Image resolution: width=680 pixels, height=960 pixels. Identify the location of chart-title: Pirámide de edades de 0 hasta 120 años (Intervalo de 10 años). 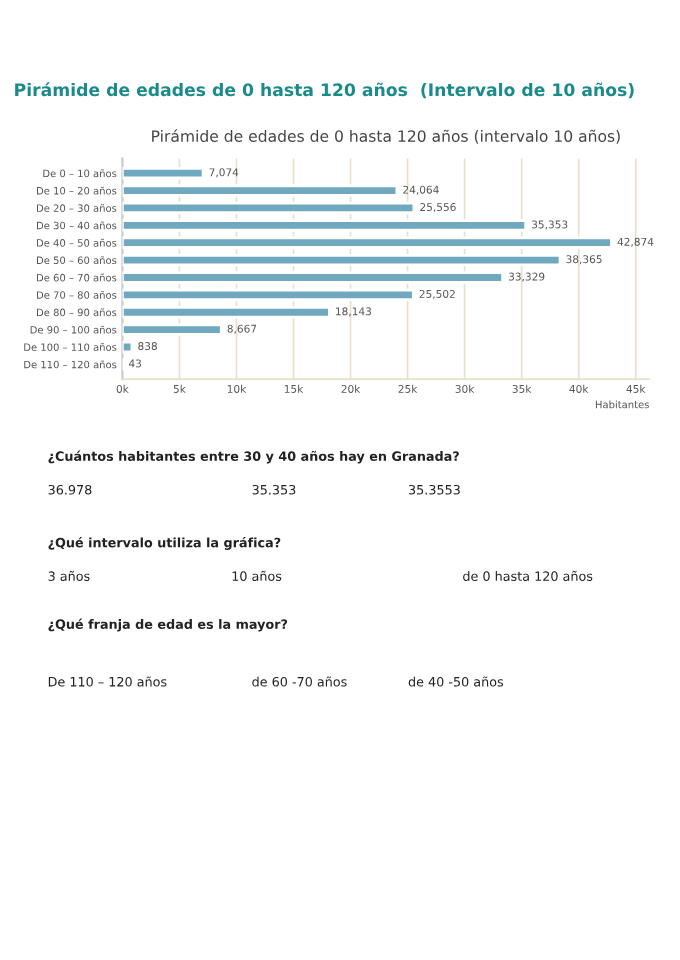
(324, 90).